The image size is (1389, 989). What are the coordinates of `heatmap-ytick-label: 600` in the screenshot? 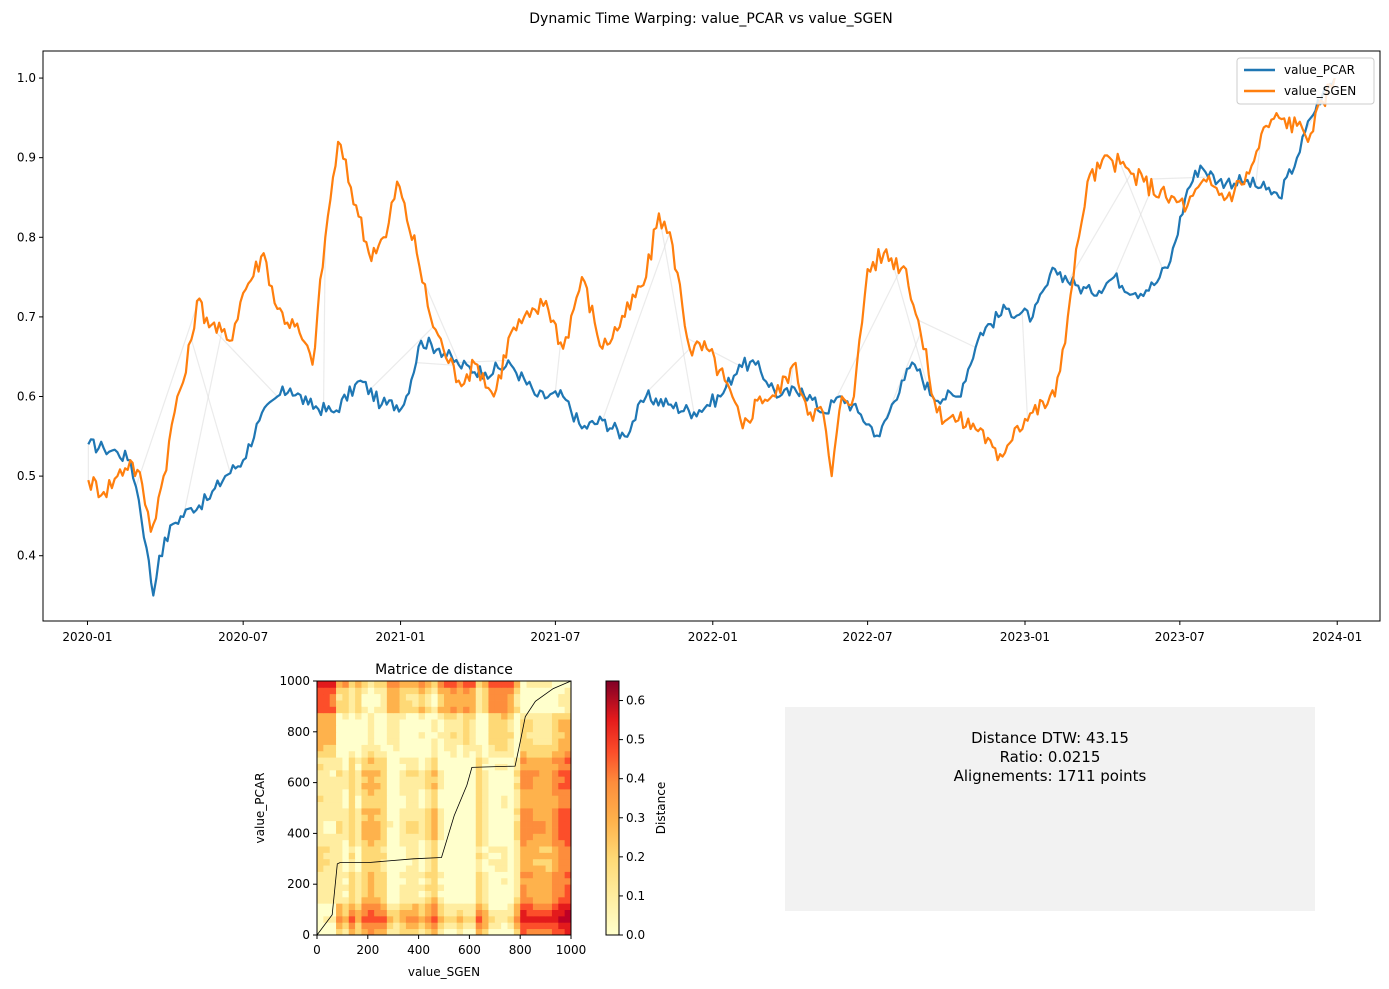 It's located at (298, 783).